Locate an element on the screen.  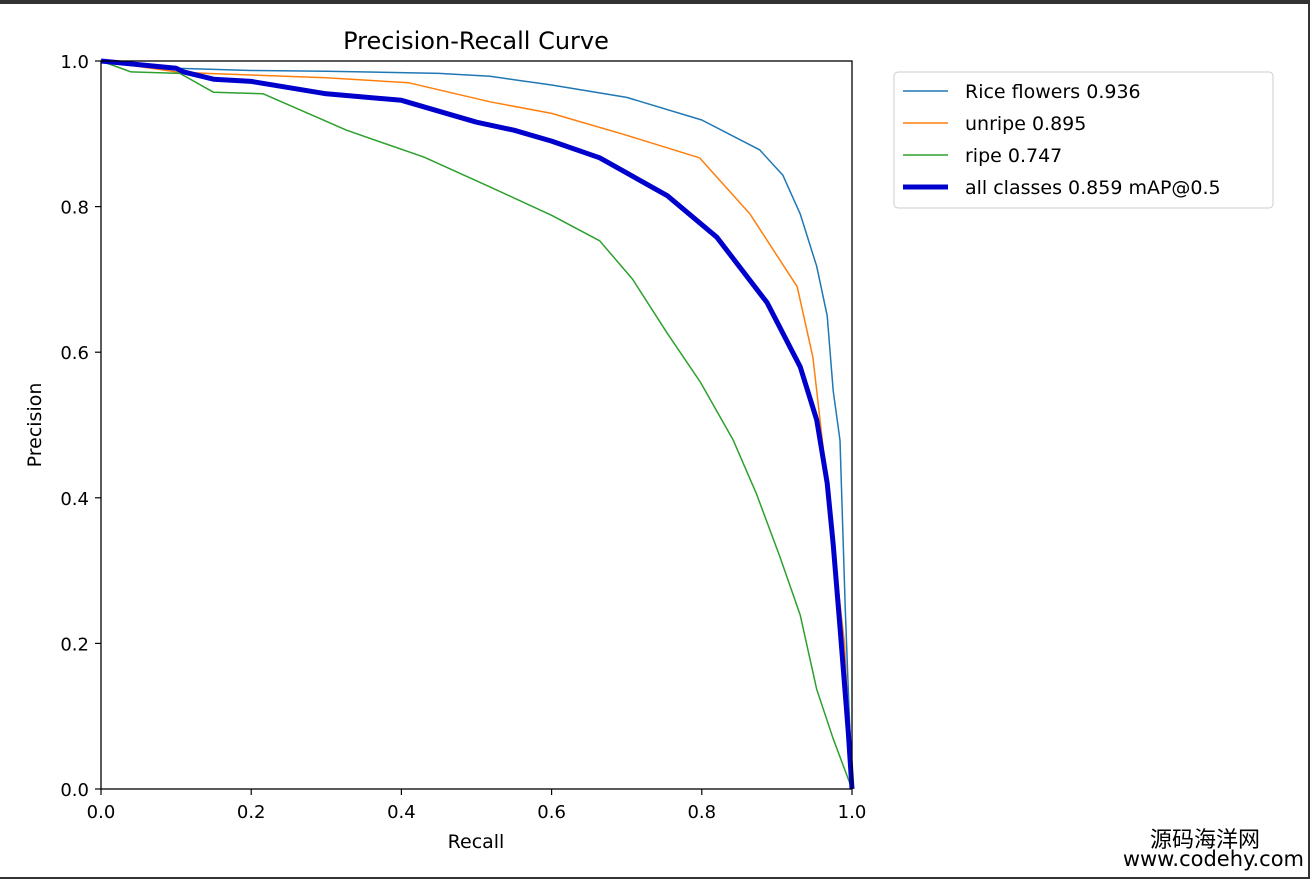
legend-label-1: unripe 0.895 is located at coordinates (1025, 124).